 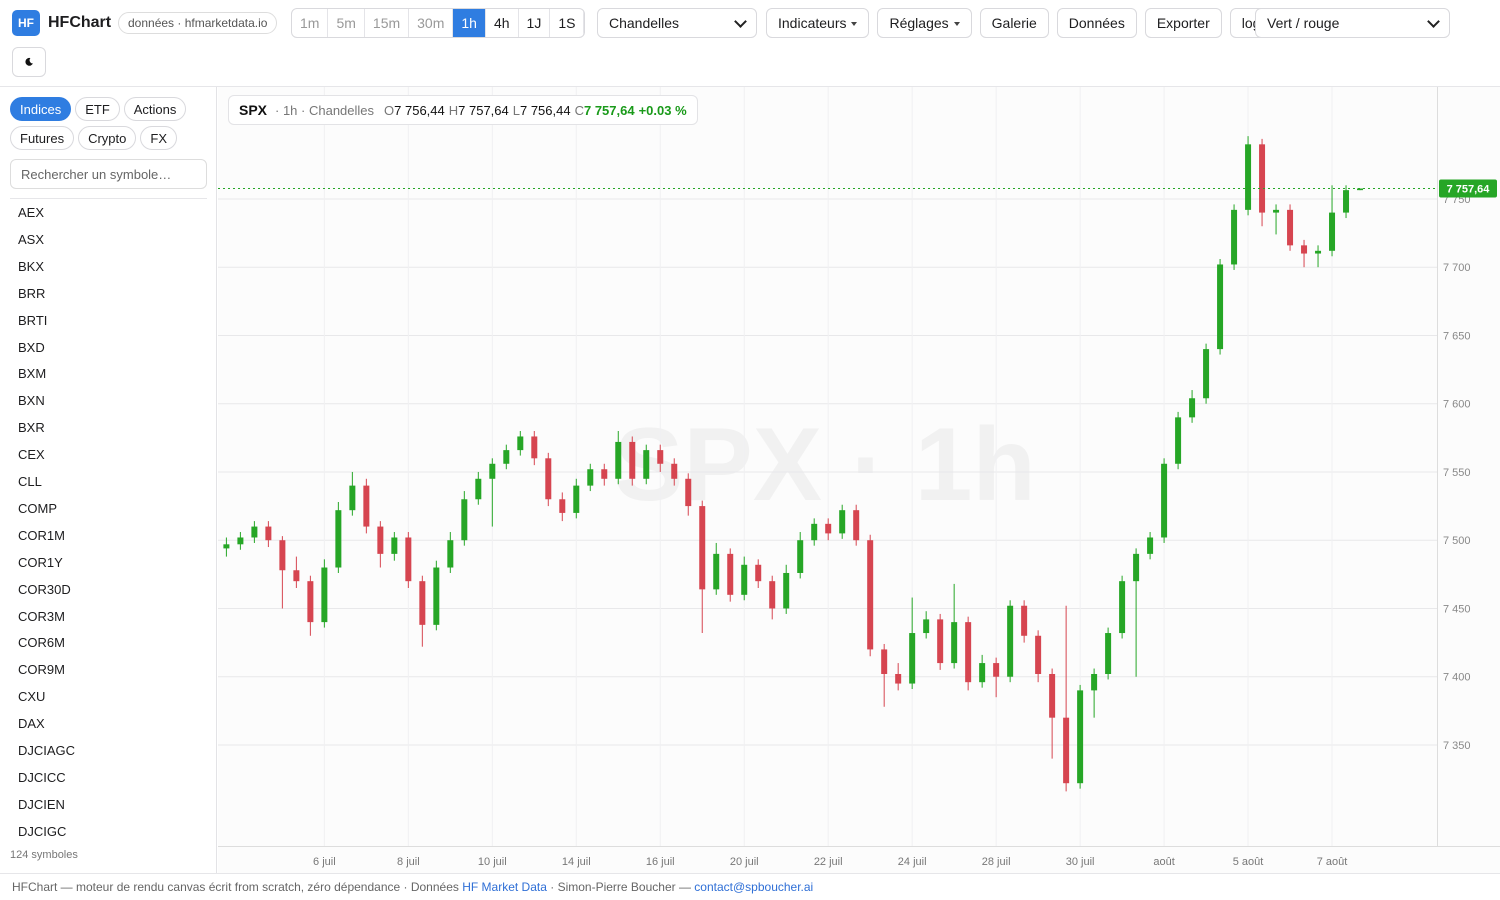 What do you see at coordinates (29, 62) in the screenshot?
I see `dark-mode-toggle` at bounding box center [29, 62].